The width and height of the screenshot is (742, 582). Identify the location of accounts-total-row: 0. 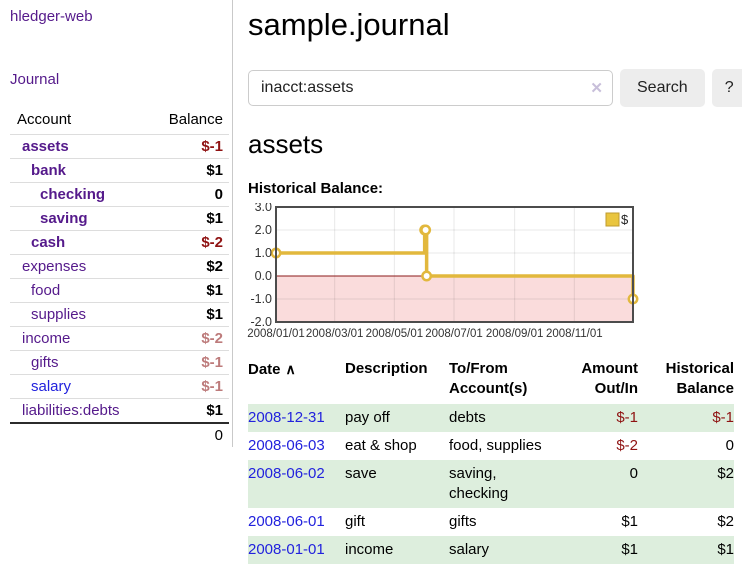
(119, 434).